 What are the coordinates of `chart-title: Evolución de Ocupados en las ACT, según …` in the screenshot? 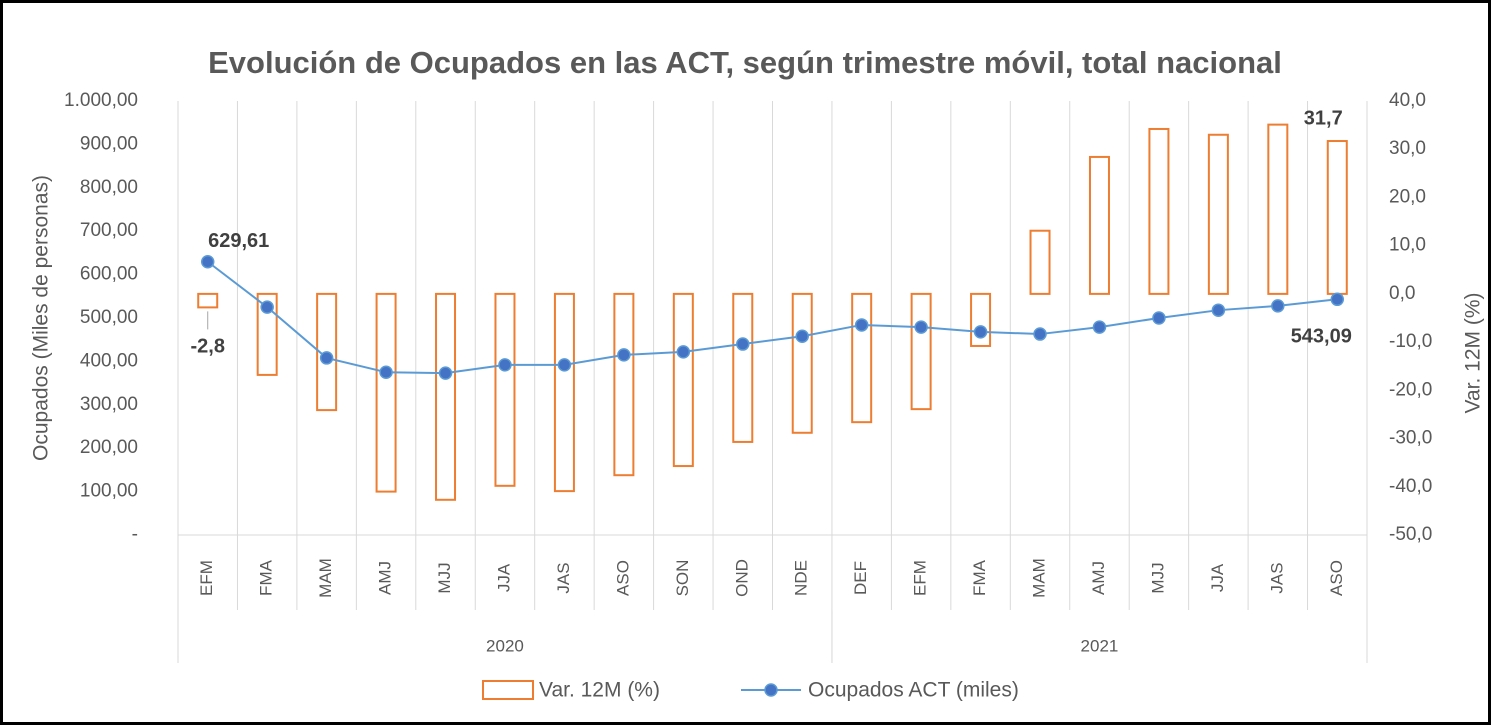 It's located at (745, 62).